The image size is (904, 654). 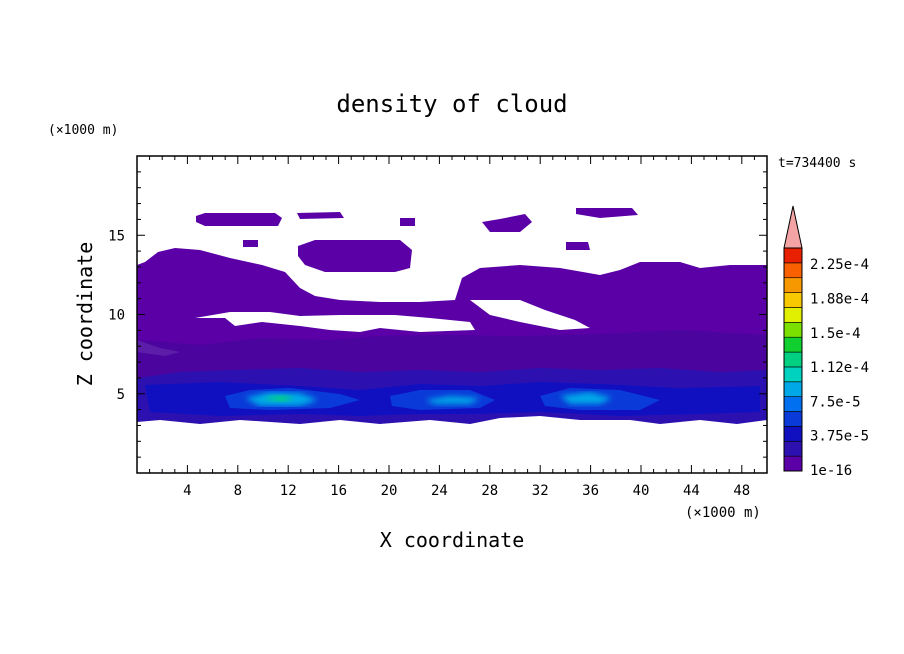 I want to click on colorbar-label: 1.88e-4, so click(x=839, y=299).